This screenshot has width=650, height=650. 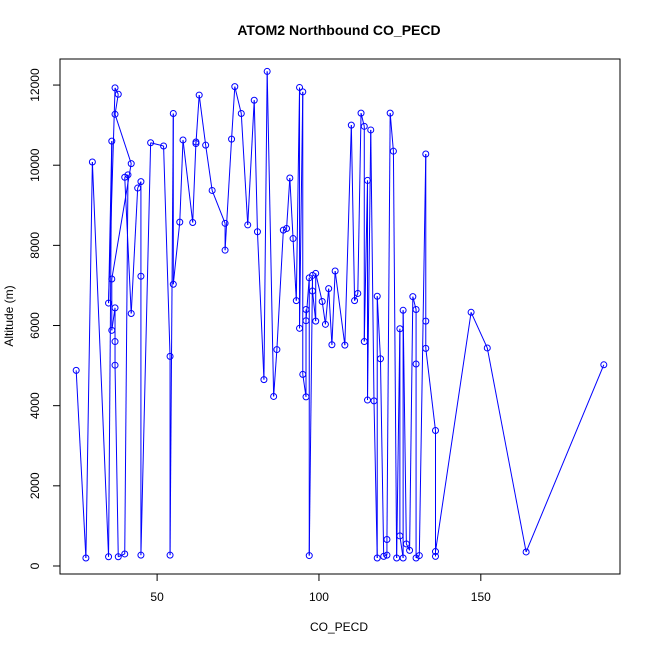 What do you see at coordinates (339, 627) in the screenshot?
I see `x-axis-label: CO_PECD` at bounding box center [339, 627].